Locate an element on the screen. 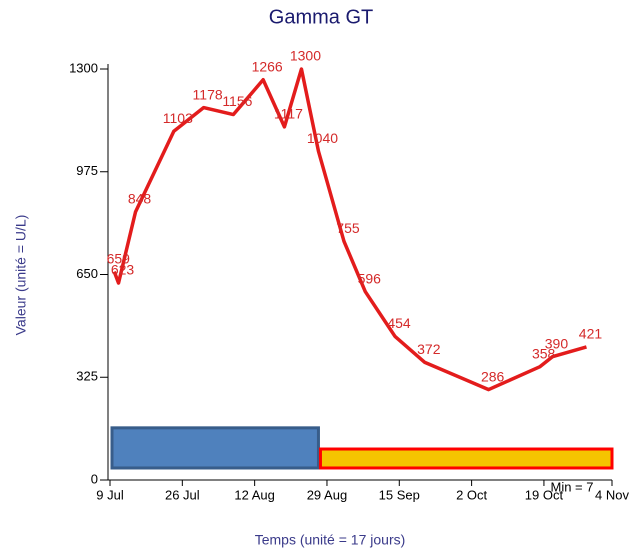  x-tick-label: 9 Jul is located at coordinates (110, 494).